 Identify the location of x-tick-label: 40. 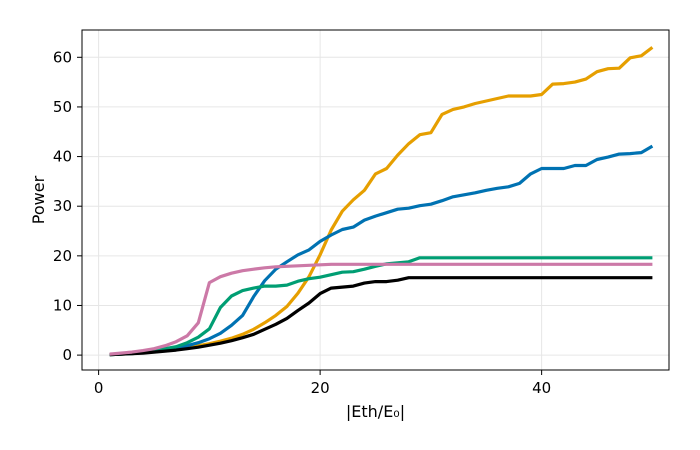
(541, 388).